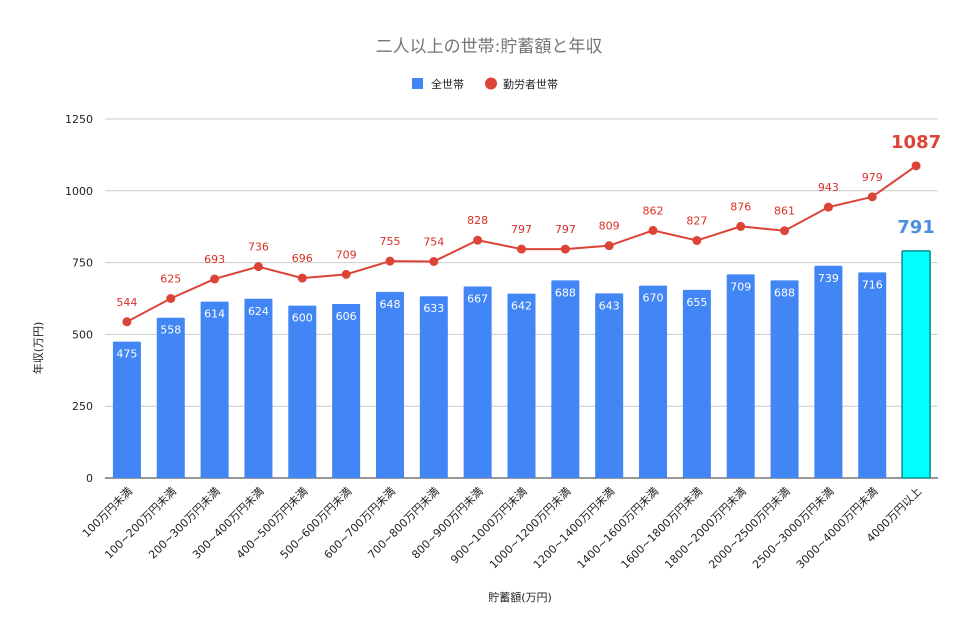 Image resolution: width=978 pixels, height=636 pixels. What do you see at coordinates (662, 528) in the screenshot?
I see `x-tick-label: 1600~1800万円未満` at bounding box center [662, 528].